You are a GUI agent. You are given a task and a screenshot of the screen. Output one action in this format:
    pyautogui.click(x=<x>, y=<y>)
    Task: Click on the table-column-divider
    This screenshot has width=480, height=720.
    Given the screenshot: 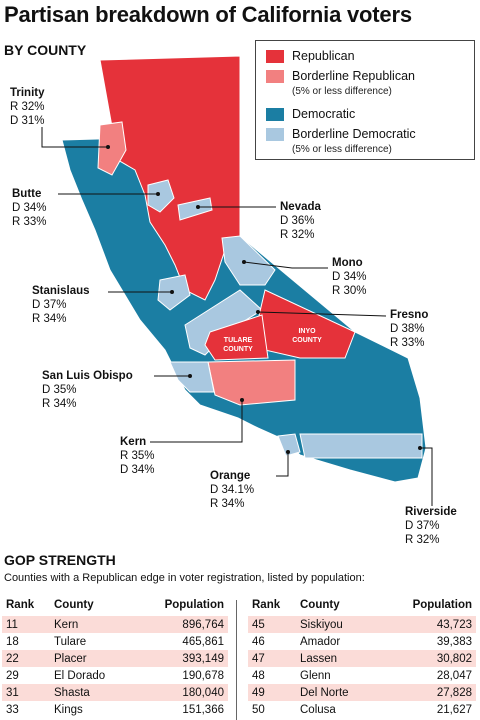 What is the action you would take?
    pyautogui.click(x=236, y=660)
    